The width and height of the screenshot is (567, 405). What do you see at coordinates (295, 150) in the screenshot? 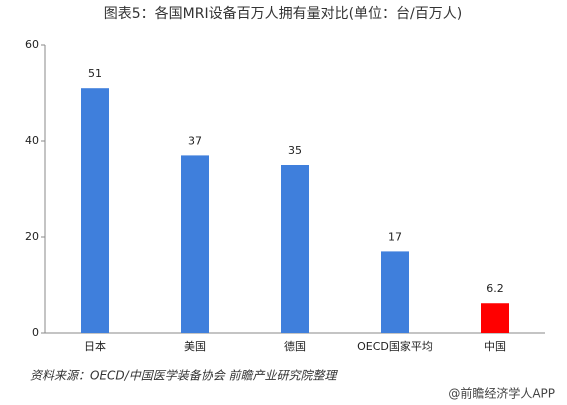
I see `data-label: 35` at bounding box center [295, 150].